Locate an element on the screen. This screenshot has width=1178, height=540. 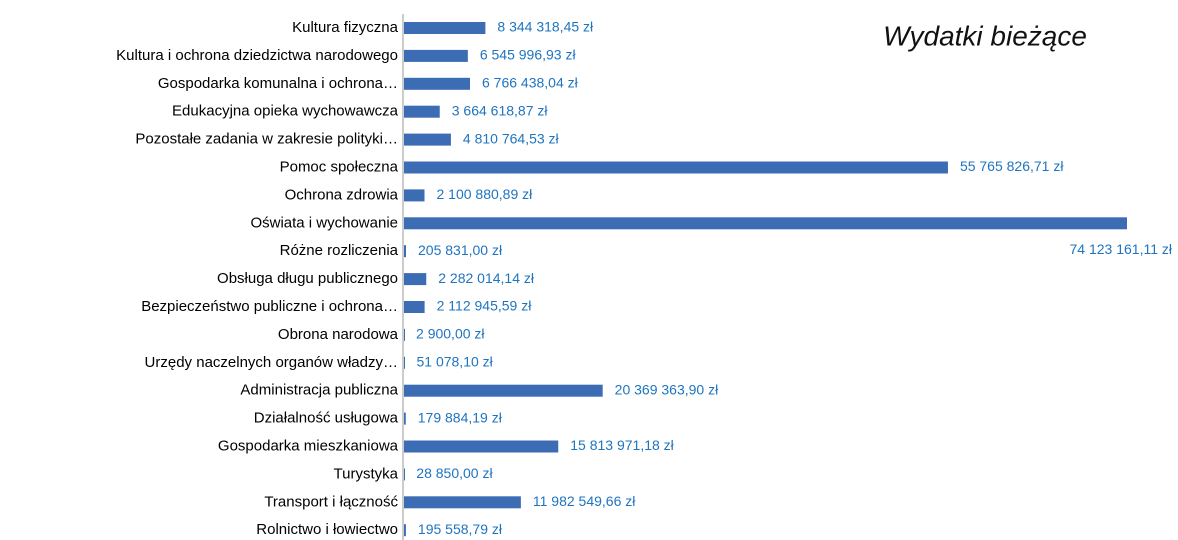
category-label: Różne rozliczenia is located at coordinates (339, 250).